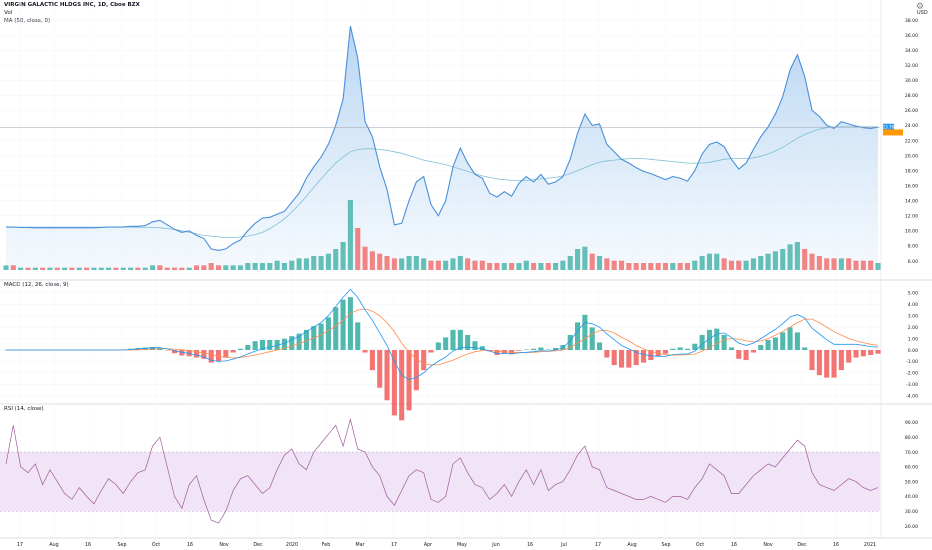 The width and height of the screenshot is (932, 550). Describe the element at coordinates (72, 5) in the screenshot. I see `symbol-title: VIRGIN GALACTIC HLDGS INC, 1D, Cboe BZX` at that location.